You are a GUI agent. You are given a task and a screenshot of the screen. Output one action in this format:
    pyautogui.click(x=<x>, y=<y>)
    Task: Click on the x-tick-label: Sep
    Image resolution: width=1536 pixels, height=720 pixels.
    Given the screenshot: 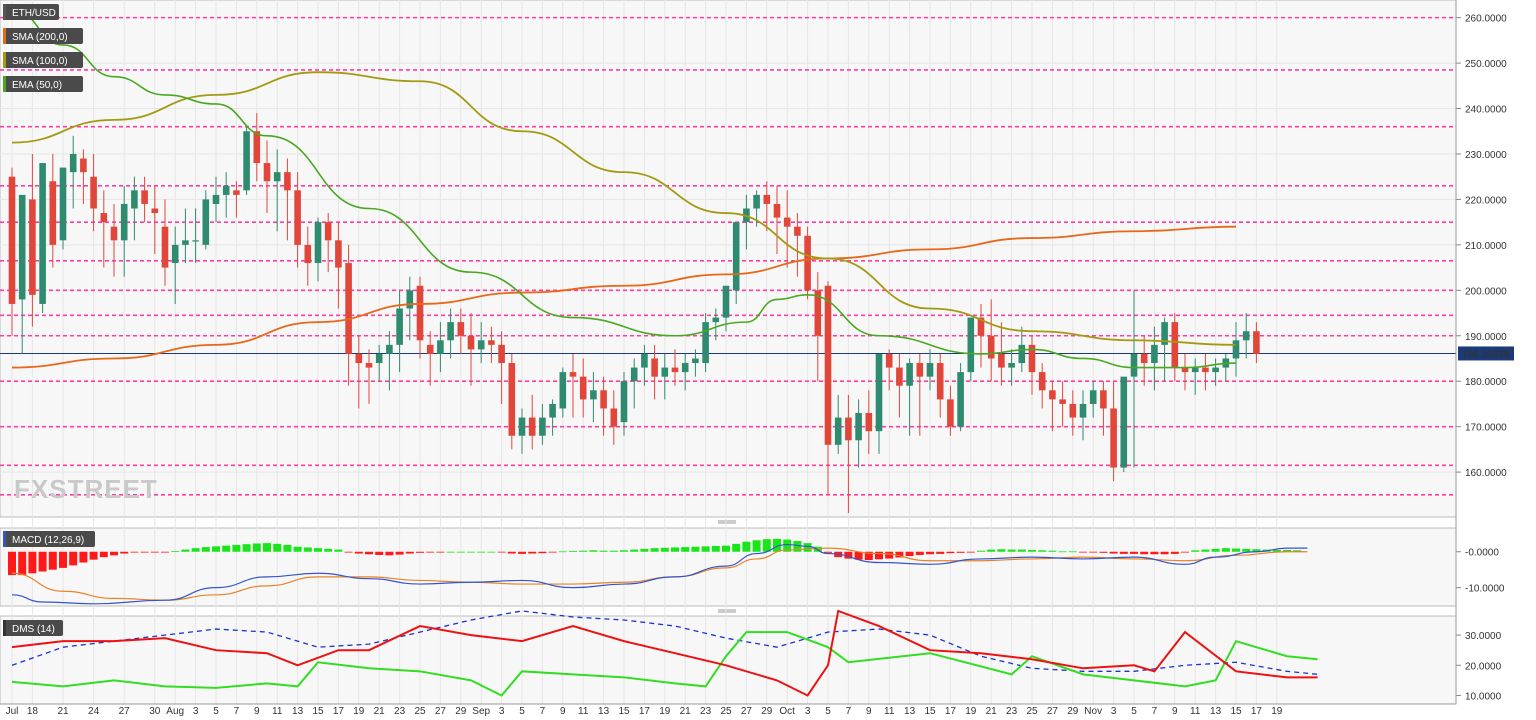 What is the action you would take?
    pyautogui.click(x=481, y=711)
    